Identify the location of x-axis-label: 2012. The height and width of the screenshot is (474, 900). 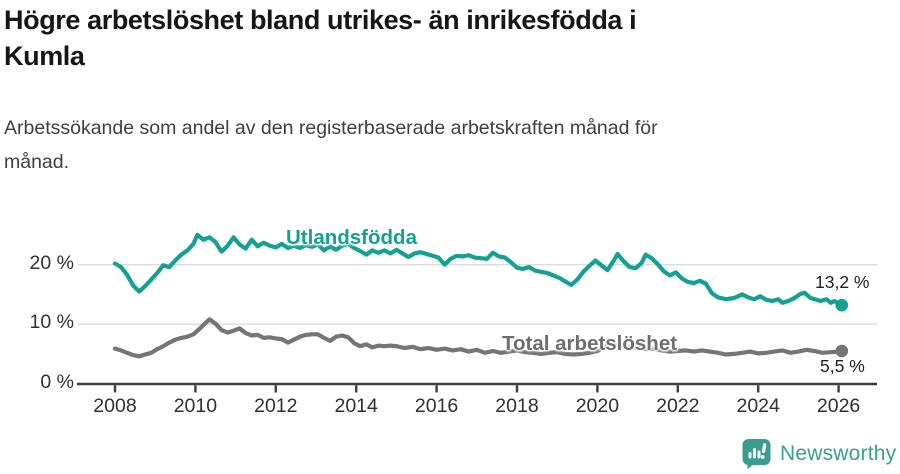
(276, 406).